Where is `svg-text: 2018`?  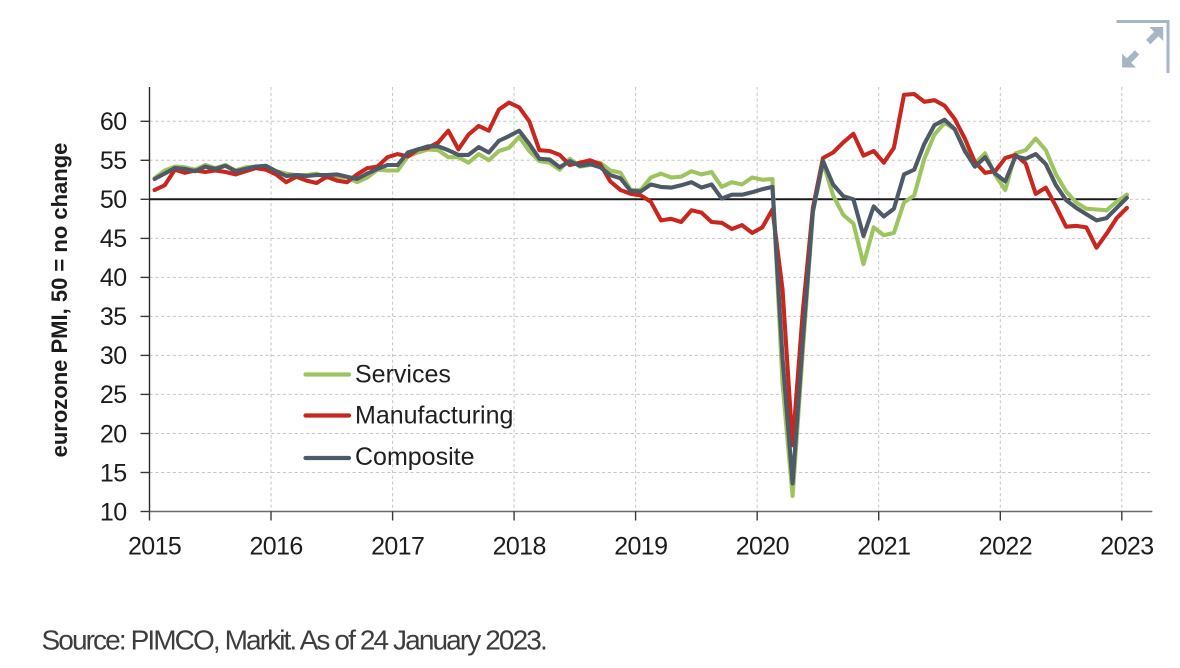 svg-text: 2018 is located at coordinates (519, 547).